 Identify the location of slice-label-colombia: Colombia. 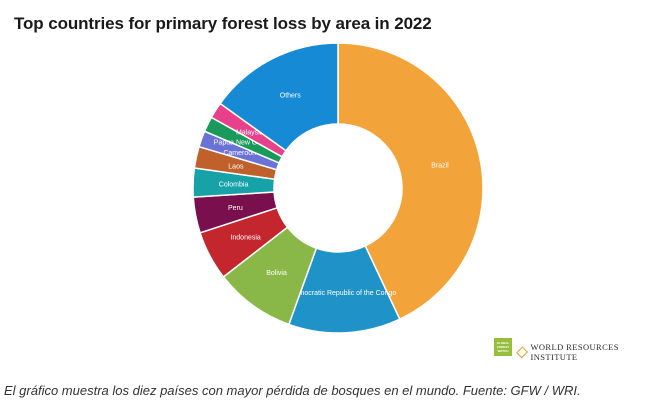
(234, 185).